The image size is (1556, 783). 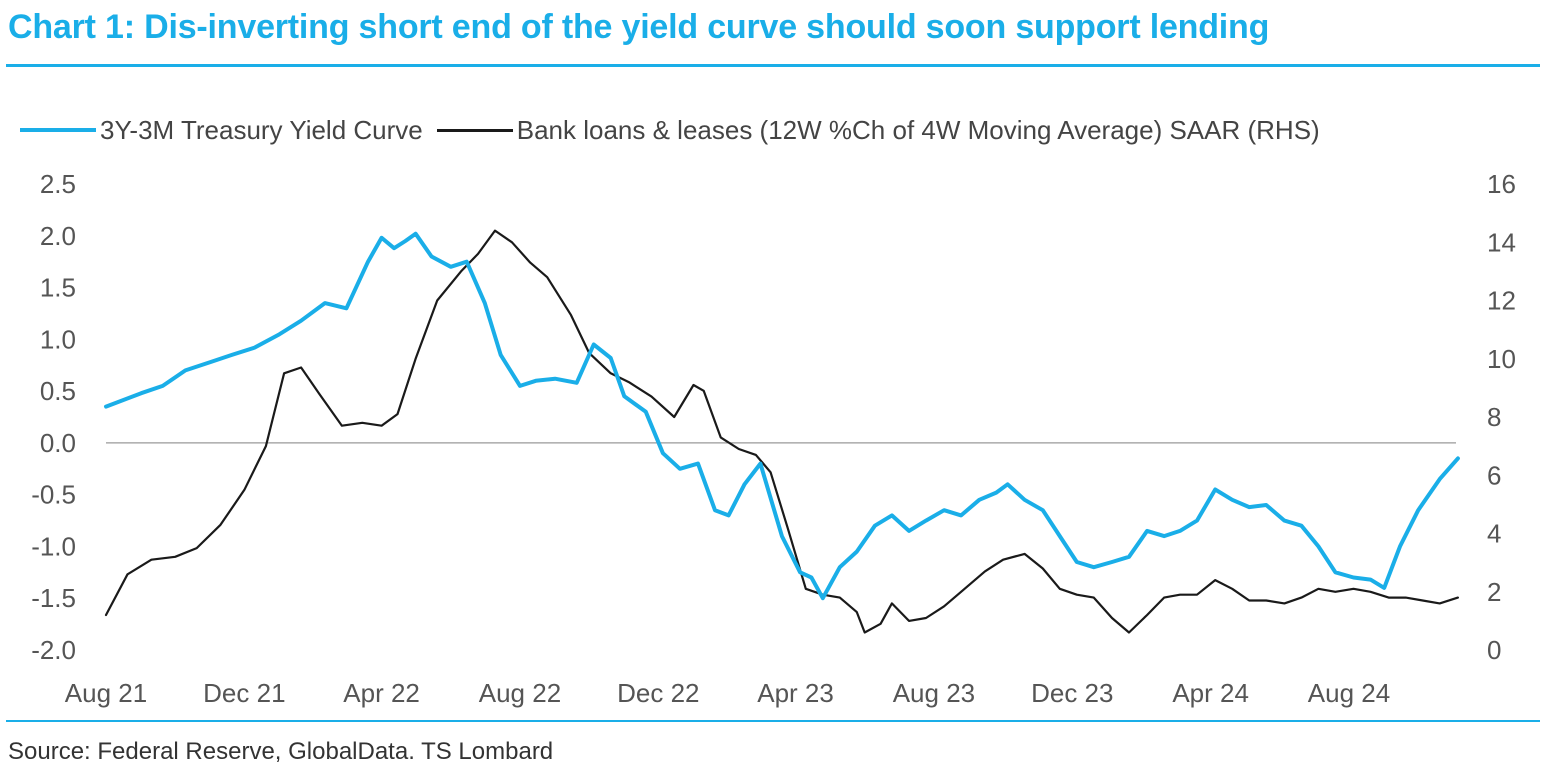 What do you see at coordinates (58, 288) in the screenshot?
I see `y-left-tick-label: 1.5` at bounding box center [58, 288].